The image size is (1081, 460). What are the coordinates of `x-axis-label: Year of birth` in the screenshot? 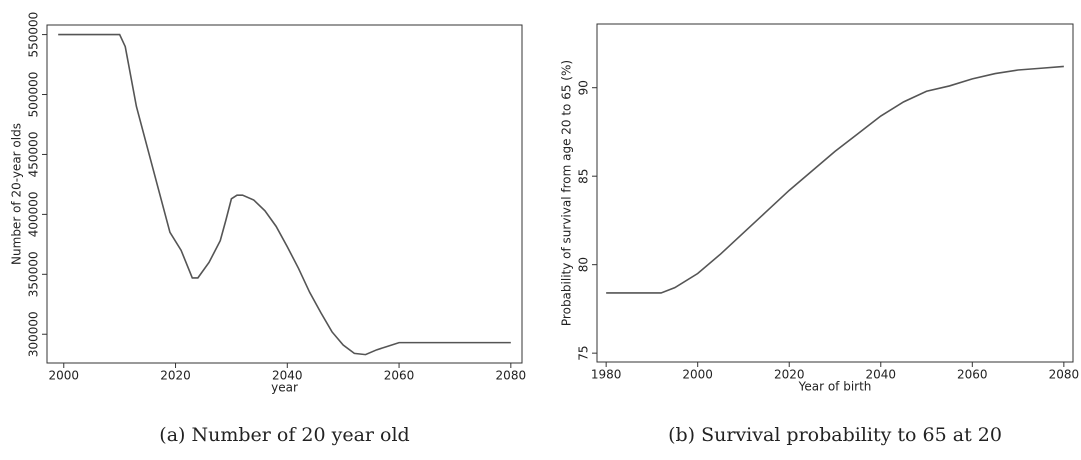 It's located at (835, 387).